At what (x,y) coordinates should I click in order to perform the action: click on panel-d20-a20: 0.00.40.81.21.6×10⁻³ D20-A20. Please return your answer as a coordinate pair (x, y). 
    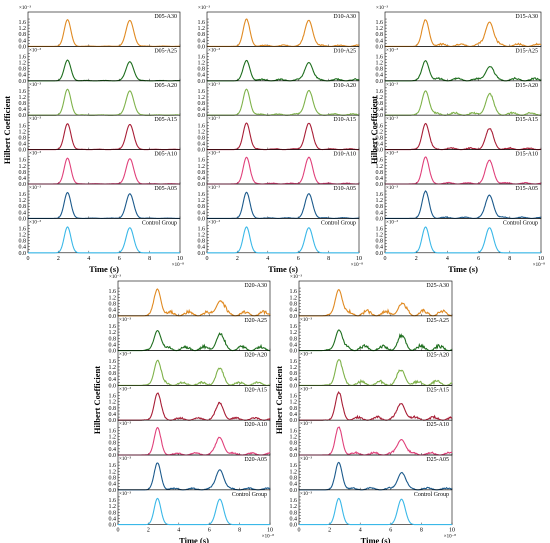
    Looking at the image, I should click on (190, 369).